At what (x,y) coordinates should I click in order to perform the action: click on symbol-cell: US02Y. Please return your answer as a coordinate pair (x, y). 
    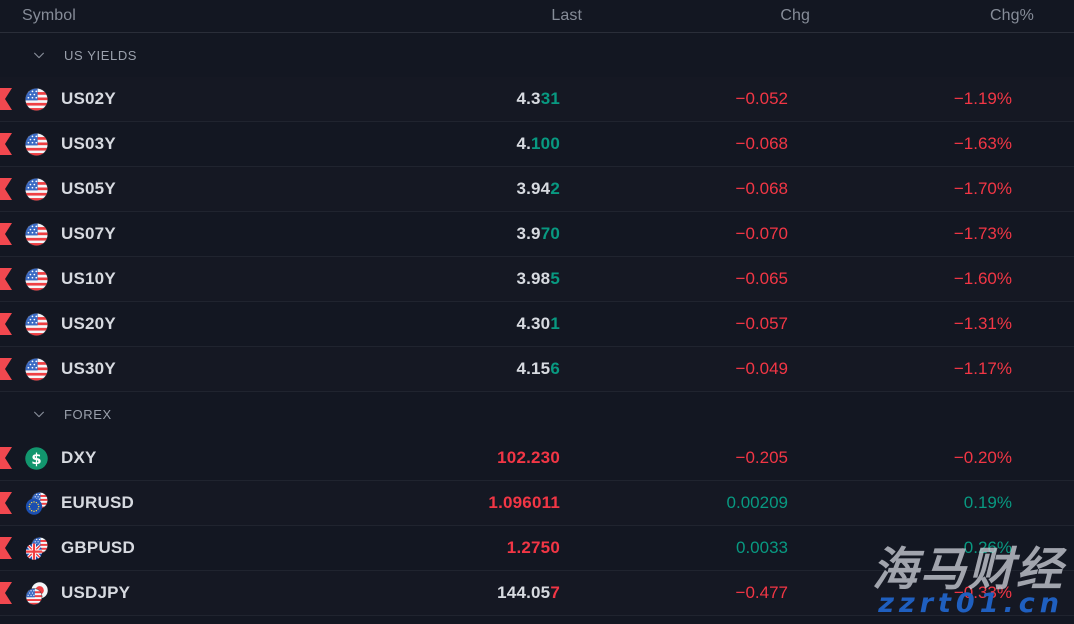
    Looking at the image, I should click on (165, 99).